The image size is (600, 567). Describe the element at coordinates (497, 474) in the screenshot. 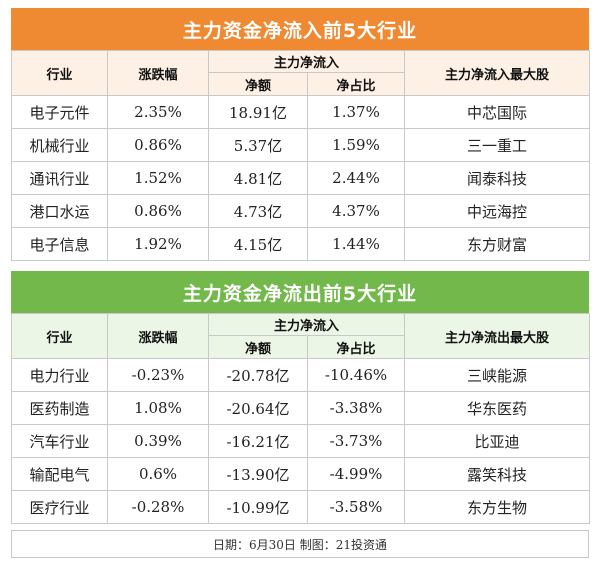

I see `cell-stock: 露笑科技` at that location.